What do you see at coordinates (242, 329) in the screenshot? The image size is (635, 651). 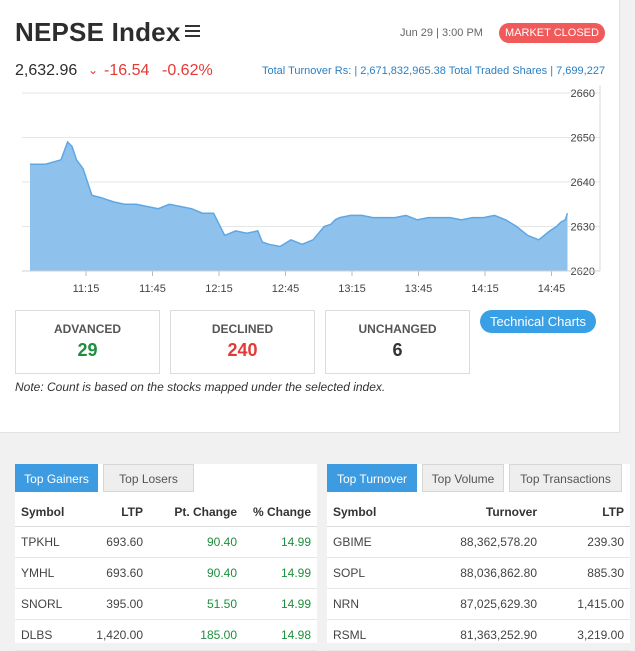 I see `declined-label: DECLINED` at bounding box center [242, 329].